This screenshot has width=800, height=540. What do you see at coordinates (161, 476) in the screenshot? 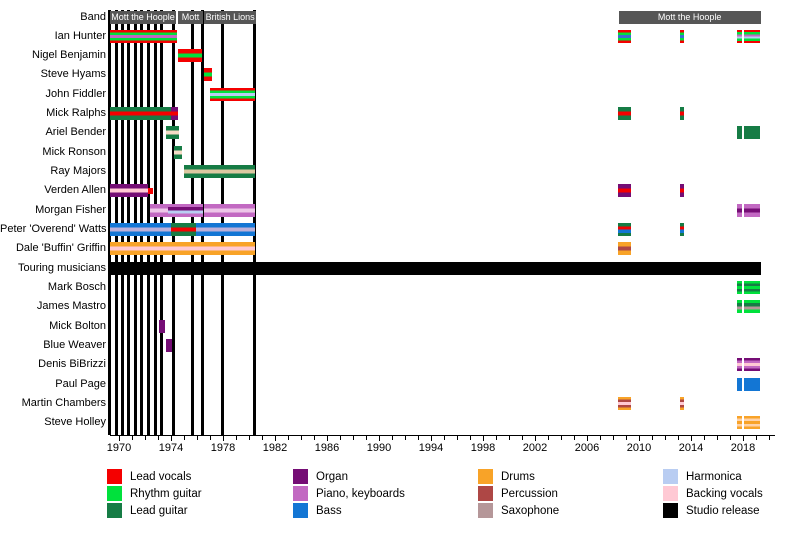
I see `legend-label: Lead vocals` at bounding box center [161, 476].